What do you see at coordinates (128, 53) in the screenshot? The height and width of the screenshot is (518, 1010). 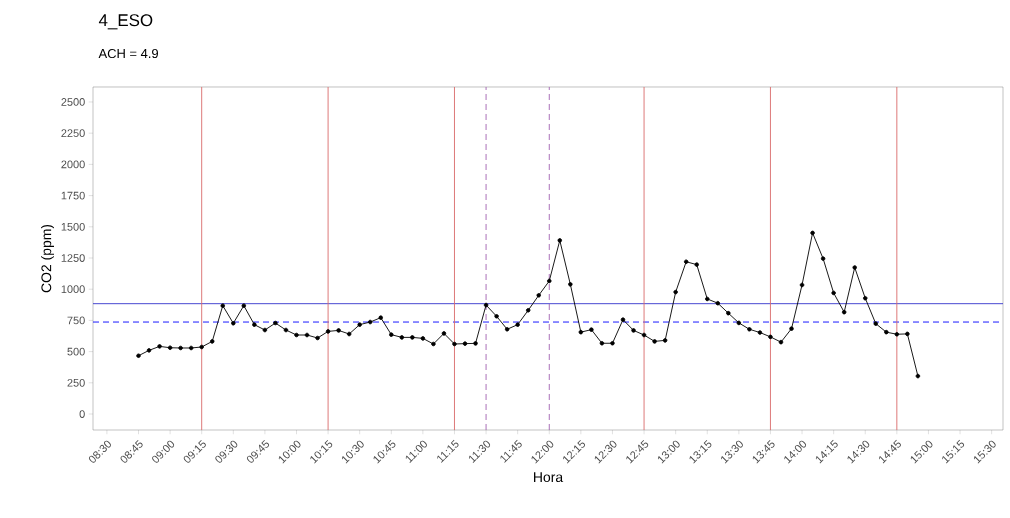 I see `chart-subtitle: ACH = 4.9` at bounding box center [128, 53].